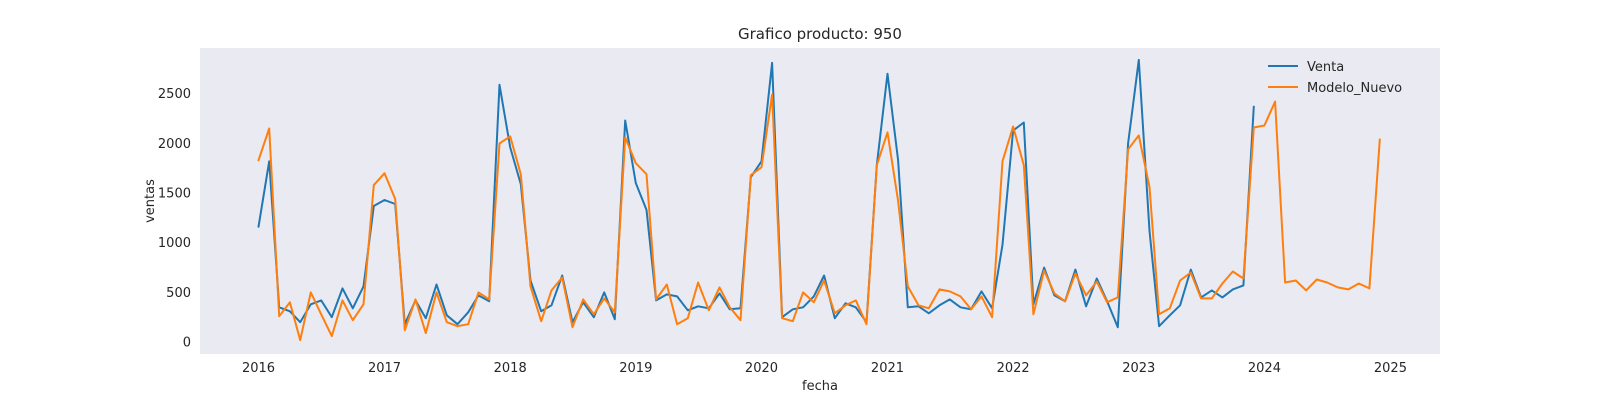 The image size is (1600, 400). What do you see at coordinates (1264, 368) in the screenshot?
I see `x-tick-label: 2024` at bounding box center [1264, 368].